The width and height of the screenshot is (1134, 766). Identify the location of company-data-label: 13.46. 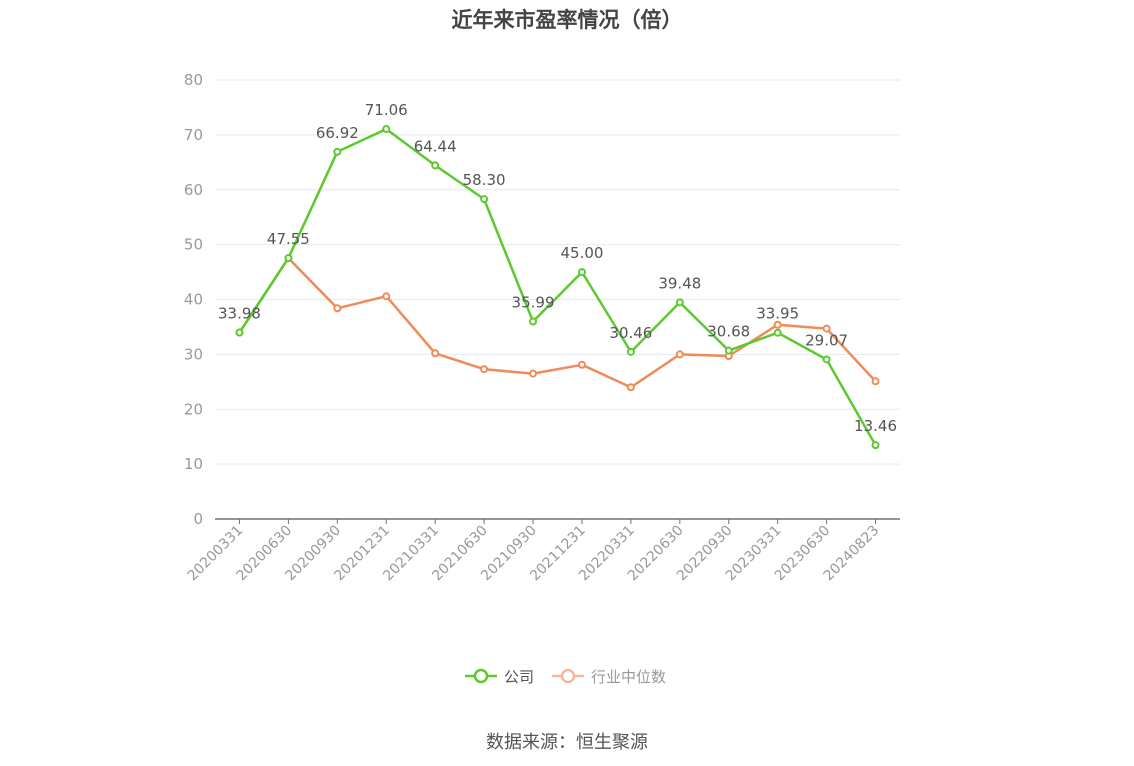
(875, 426).